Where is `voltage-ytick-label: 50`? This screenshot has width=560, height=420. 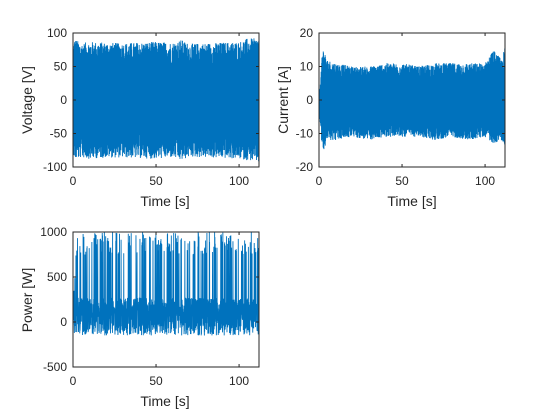
voltage-ytick-label: 50 is located at coordinates (61, 67).